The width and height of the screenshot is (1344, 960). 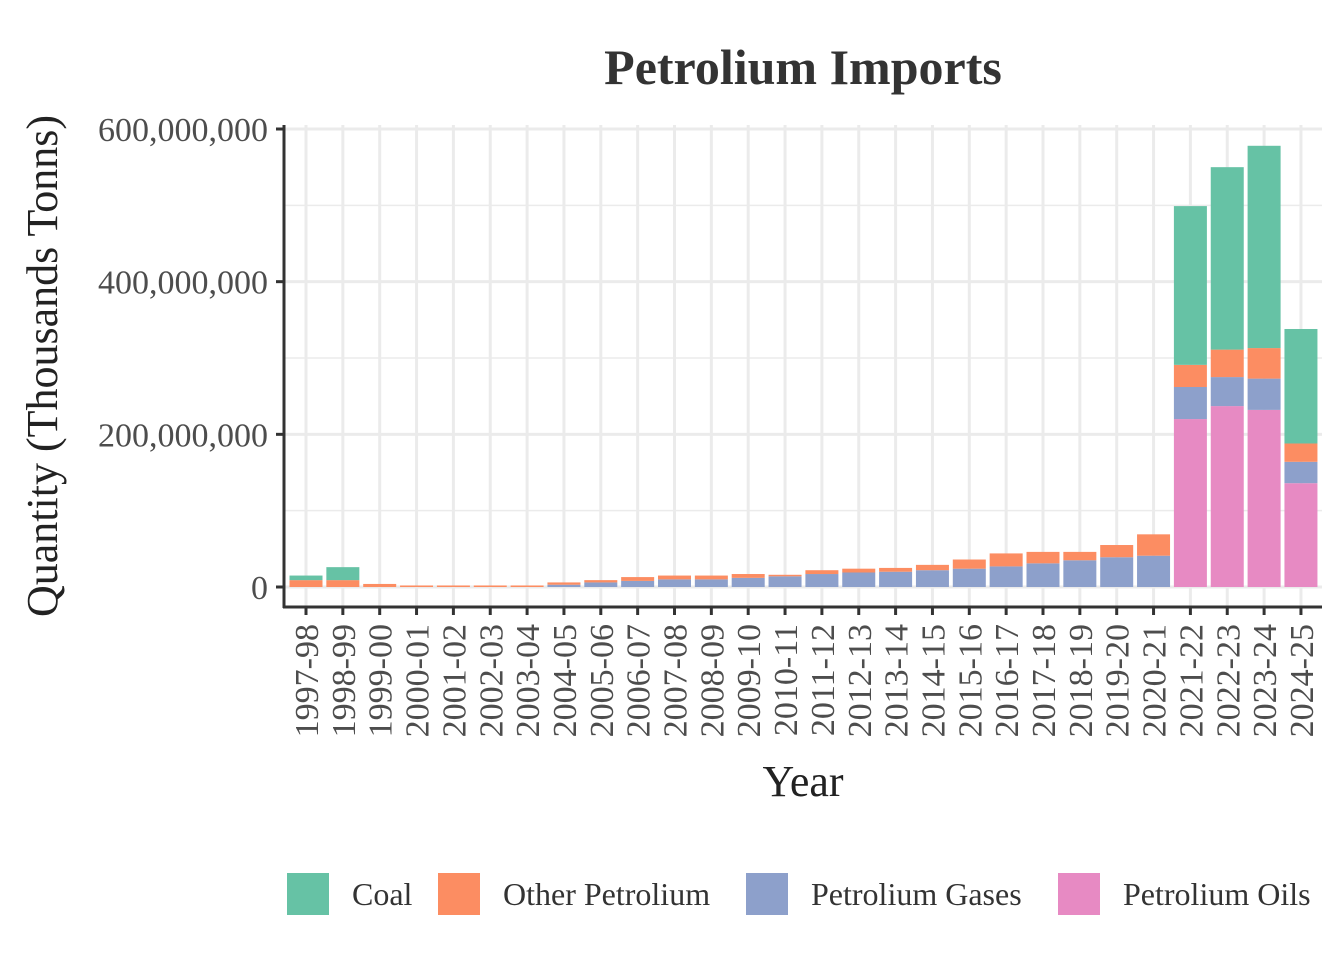 I want to click on x-tick-label: 2017-18, so click(x=1044, y=680).